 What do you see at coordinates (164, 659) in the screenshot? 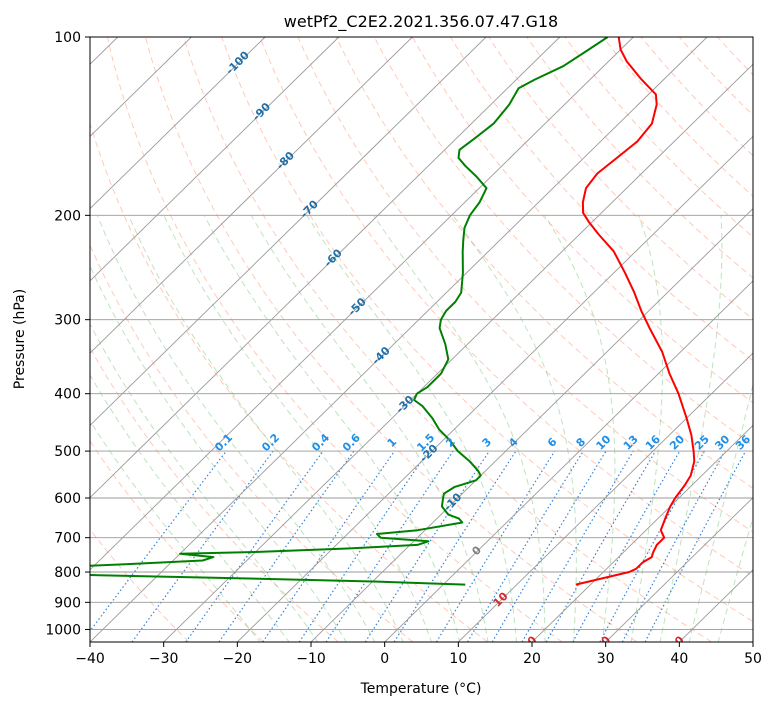
I see `x-tick-label: −30` at bounding box center [164, 659].